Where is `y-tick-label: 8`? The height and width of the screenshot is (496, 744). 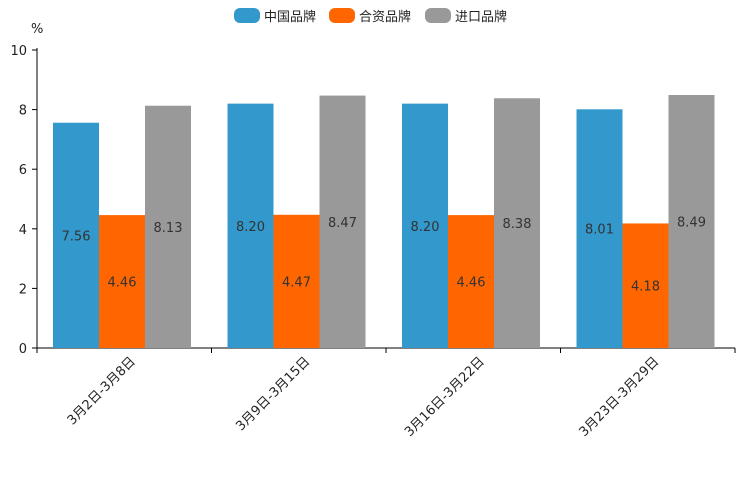
y-tick-label: 8 is located at coordinates (23, 111).